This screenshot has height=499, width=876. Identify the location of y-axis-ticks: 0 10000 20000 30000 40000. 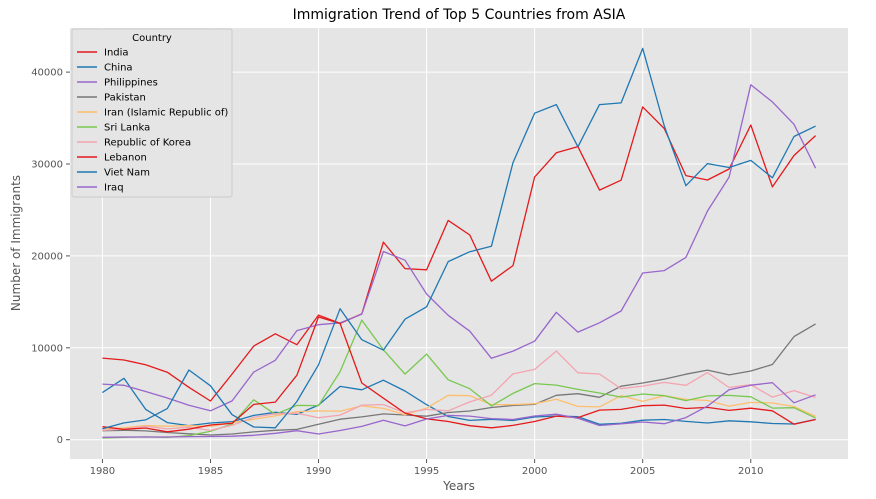
(50, 257).